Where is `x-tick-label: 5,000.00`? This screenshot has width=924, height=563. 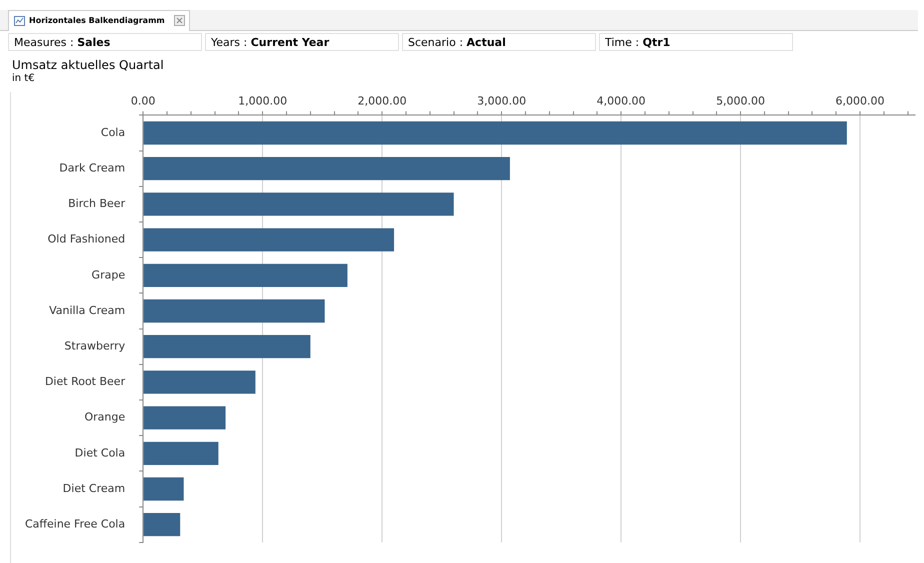
x-tick-label: 5,000.00 is located at coordinates (741, 101).